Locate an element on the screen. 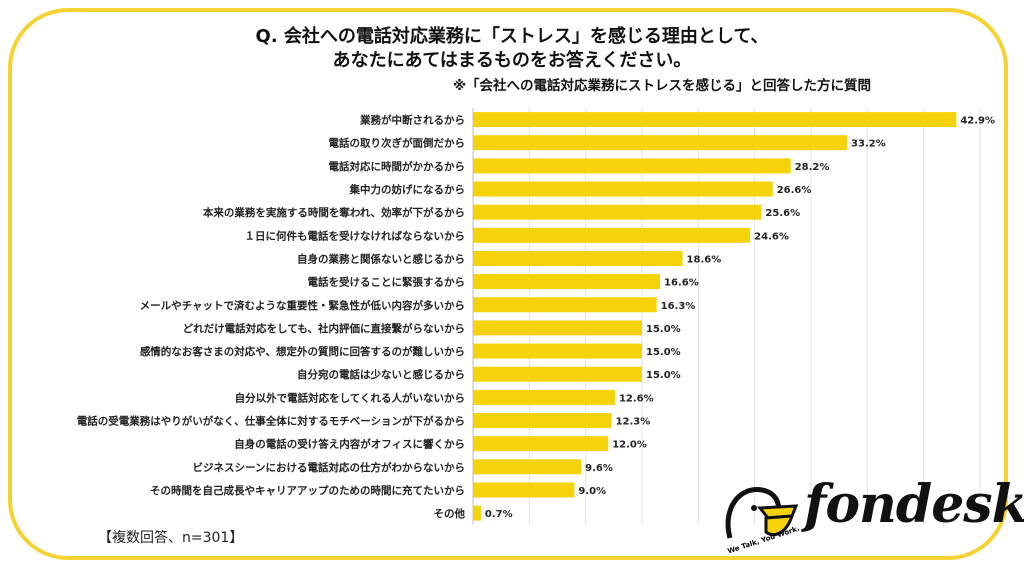 This screenshot has width=1024, height=576. category-label: 電話の取り次ぎが面倒だから is located at coordinates (397, 143).